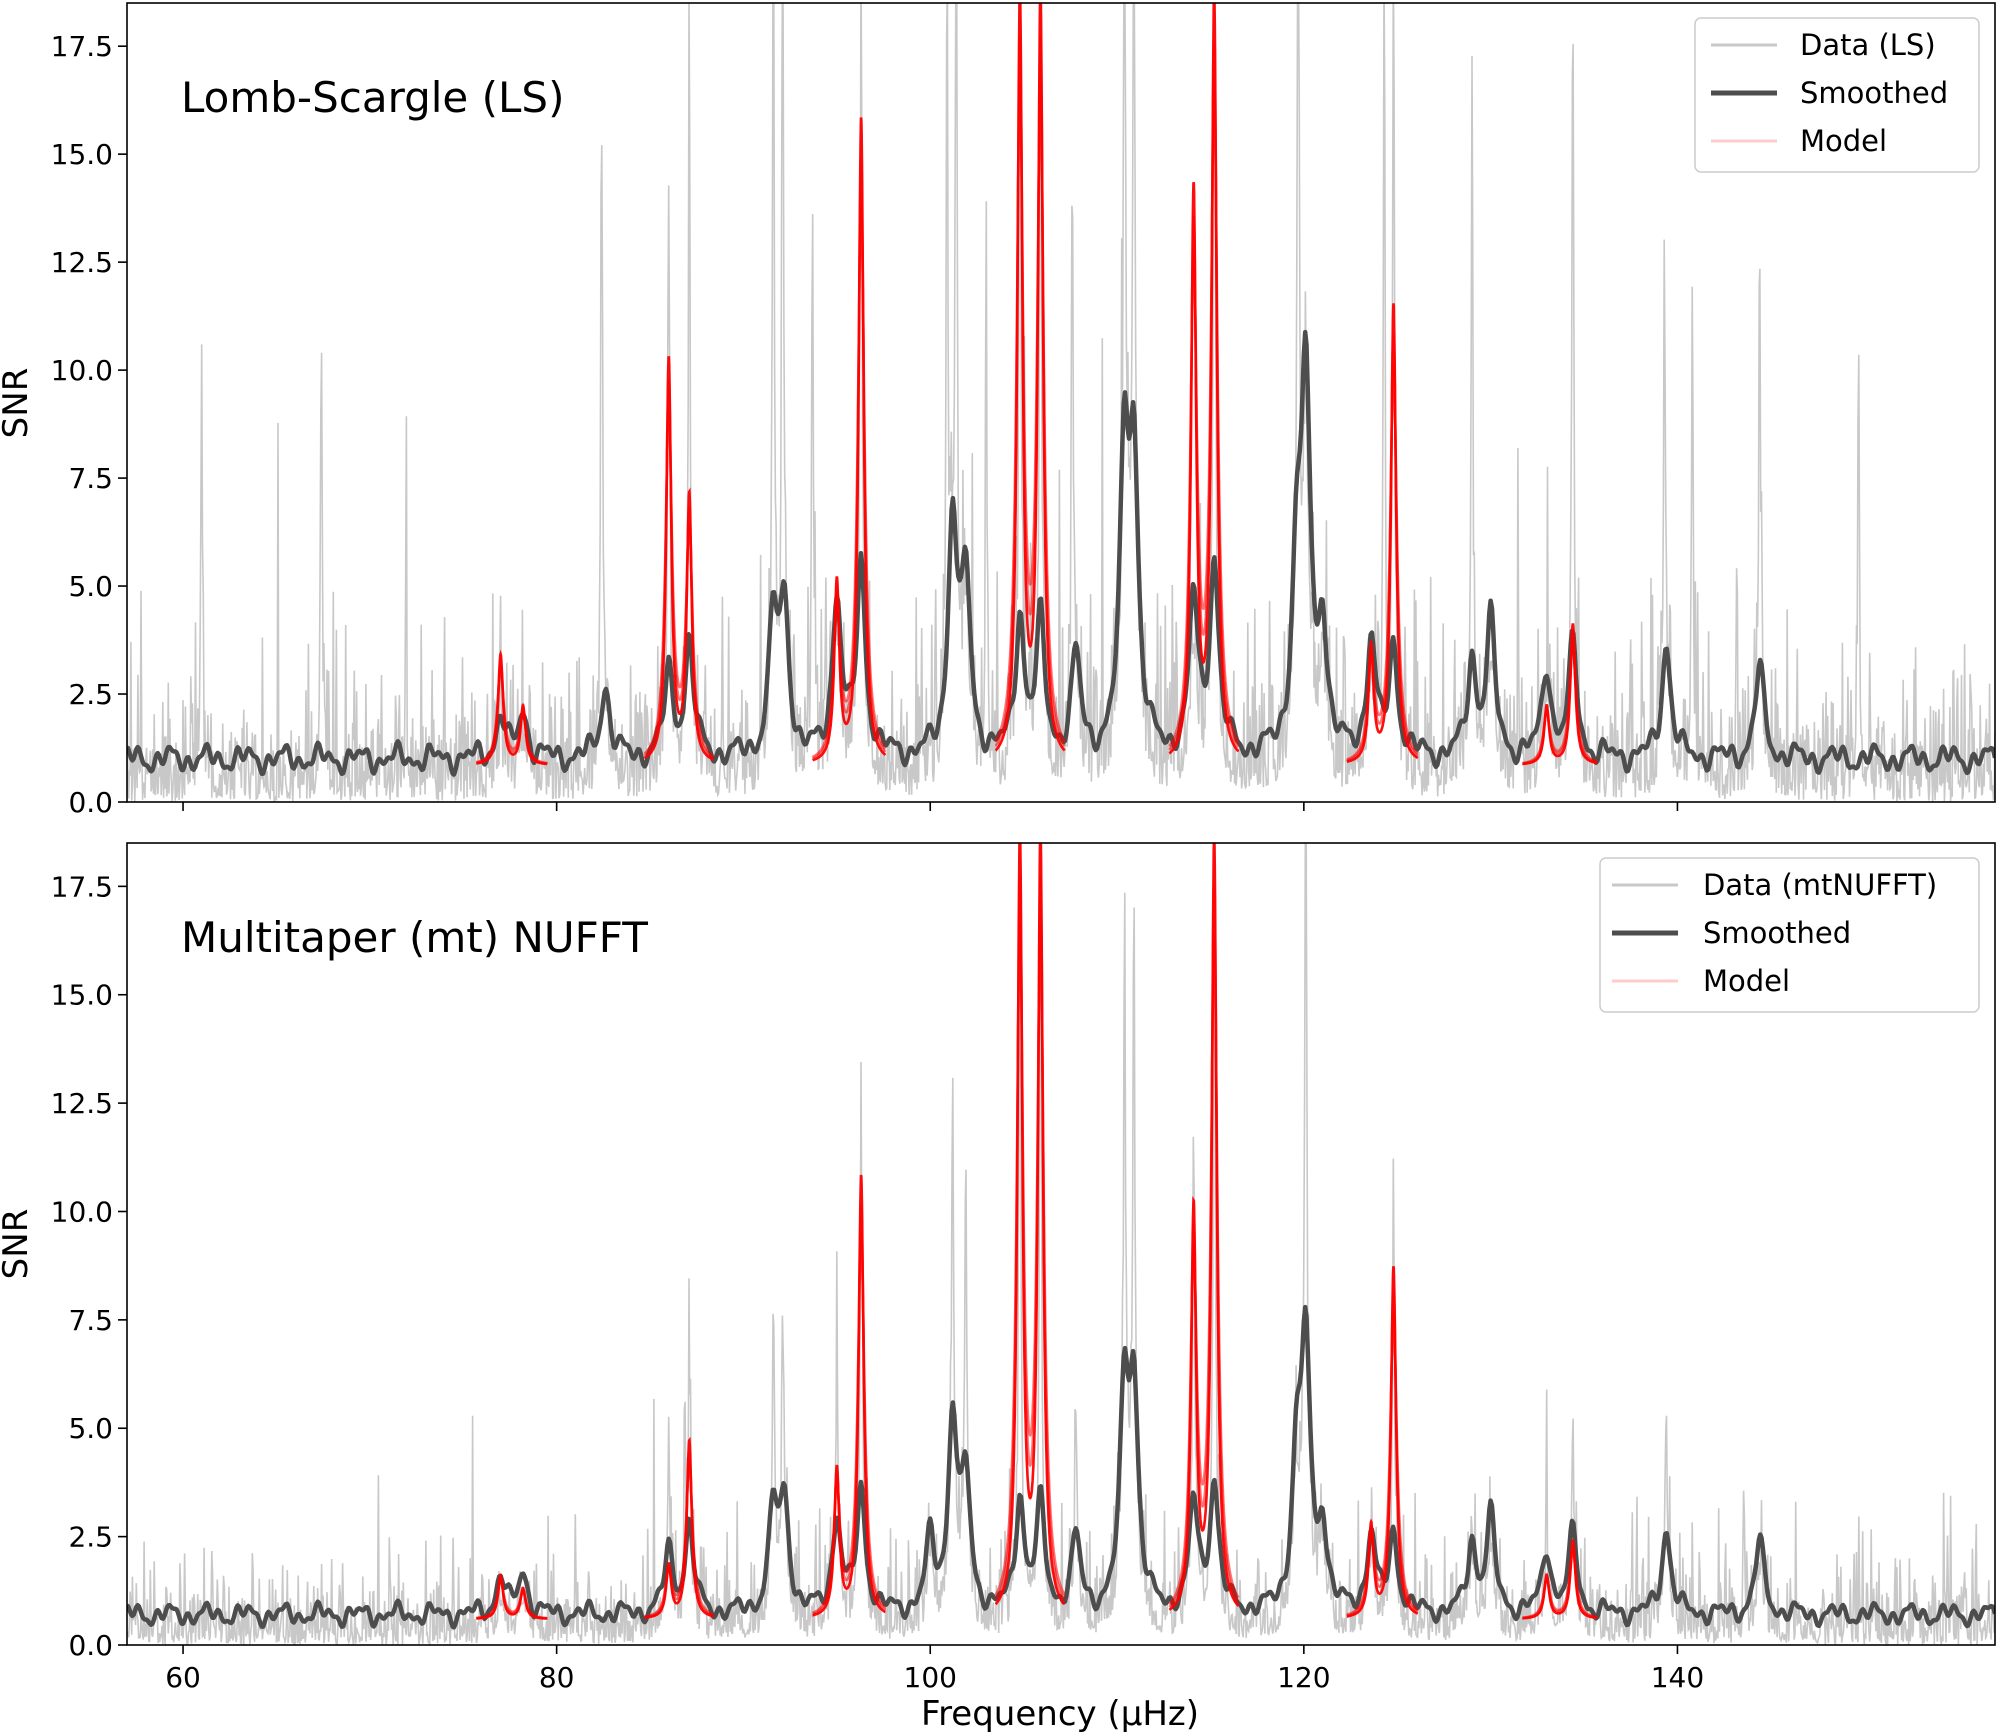 Image resolution: width=1996 pixels, height=1735 pixels. Describe the element at coordinates (372, 97) in the screenshot. I see `panel-title: Lomb-Scargle (LS)` at that location.